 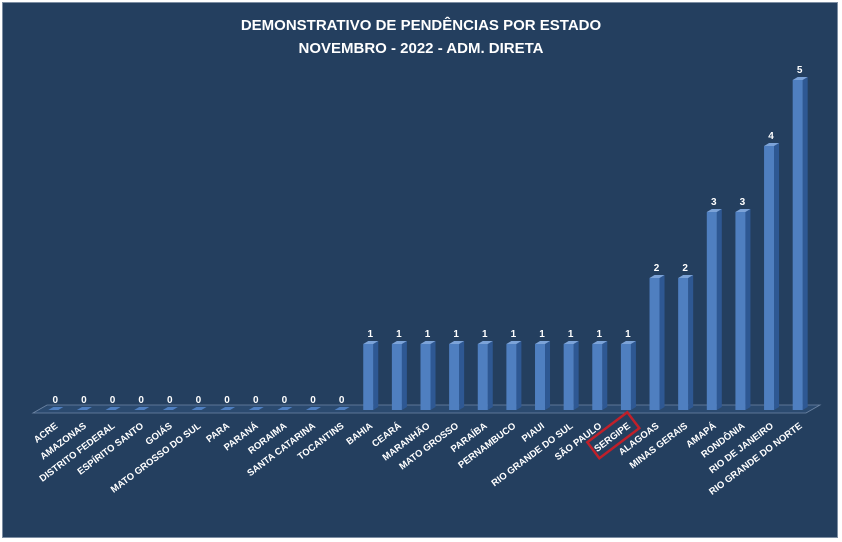 I want to click on chart-subtitle: NOVEMBRO - 2022 - ADM. DIRETA, so click(x=420, y=48).